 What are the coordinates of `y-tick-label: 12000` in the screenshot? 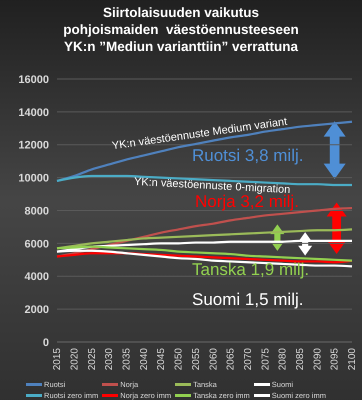 It's located at (33, 146).